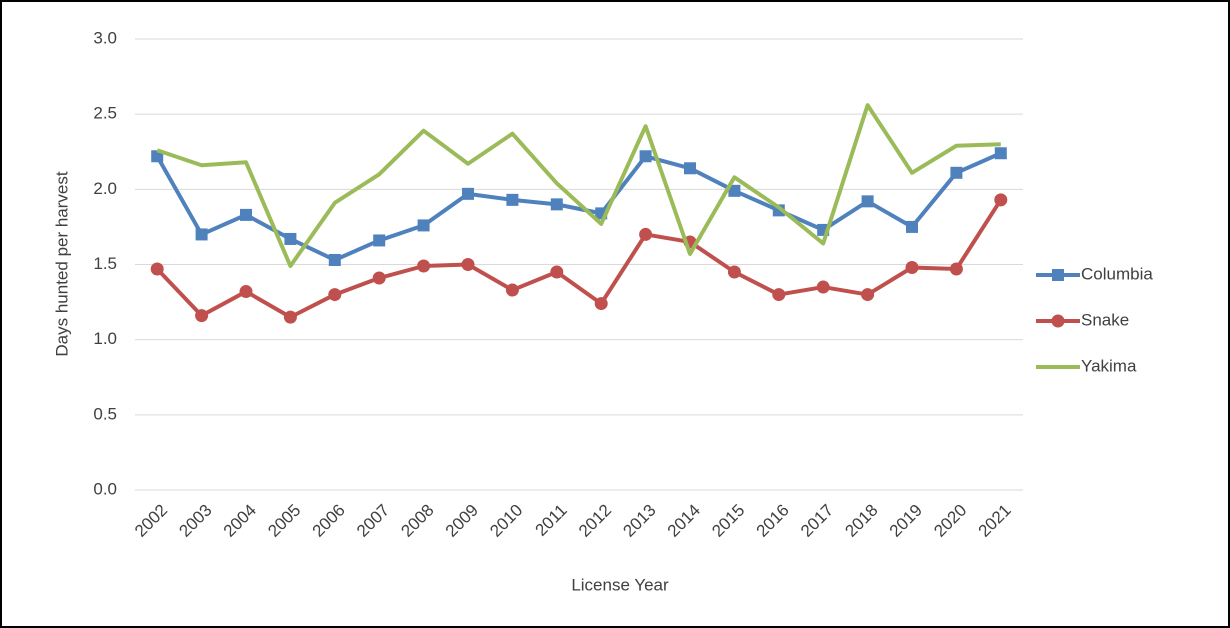 The height and width of the screenshot is (628, 1230). What do you see at coordinates (105, 113) in the screenshot?
I see `y-tick-label: 2.5` at bounding box center [105, 113].